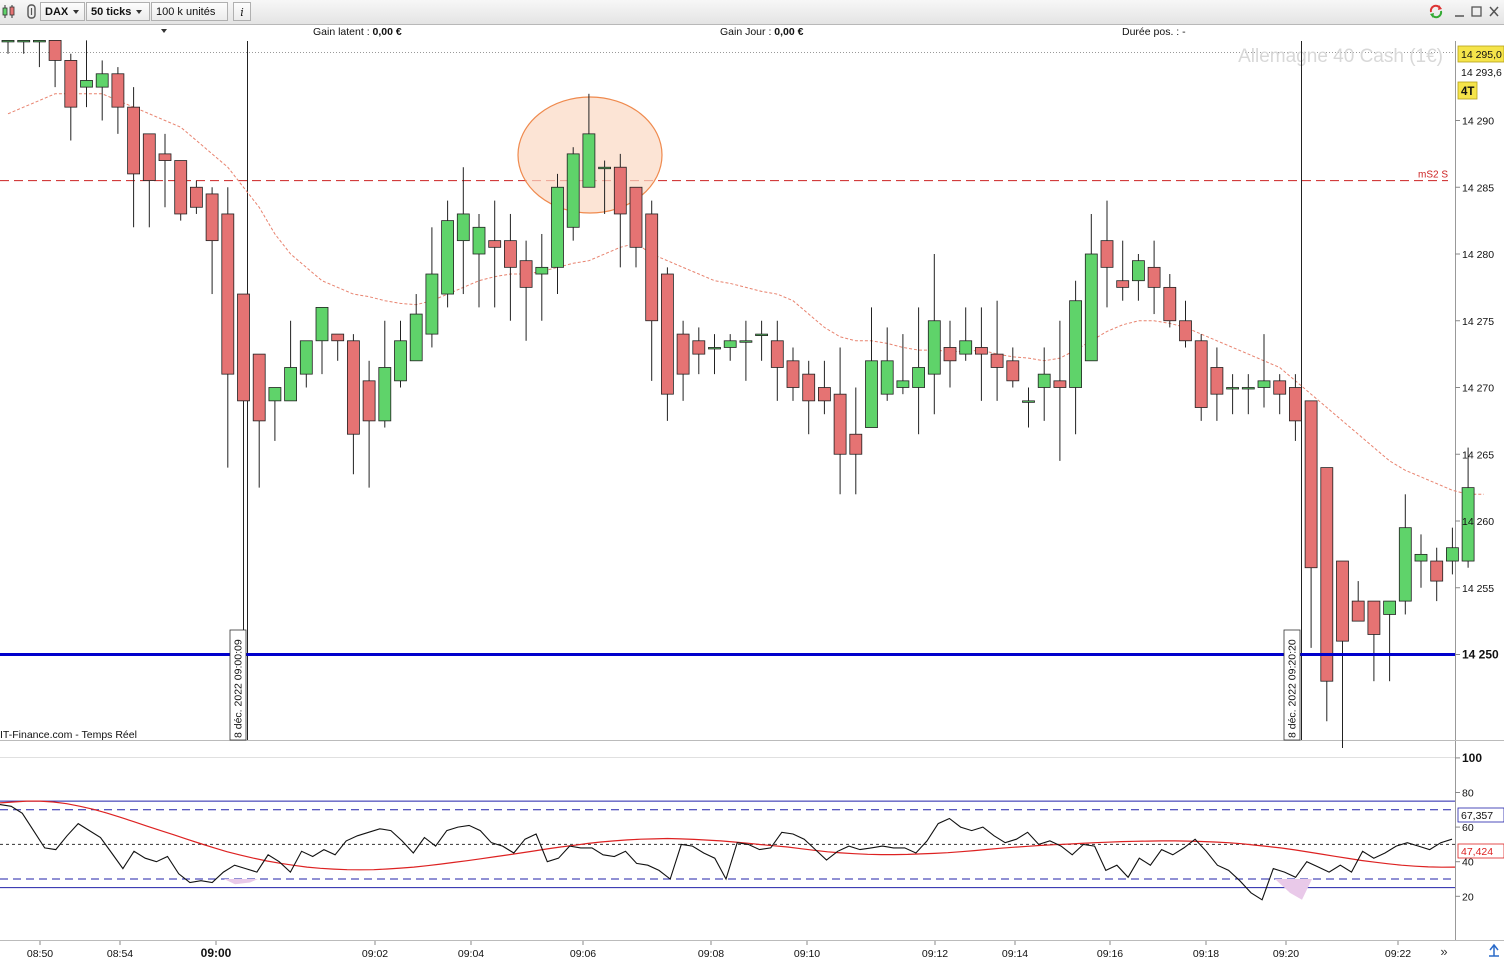 The width and height of the screenshot is (1504, 960). What do you see at coordinates (40, 954) in the screenshot?
I see `time-tick-label: 08:50` at bounding box center [40, 954].